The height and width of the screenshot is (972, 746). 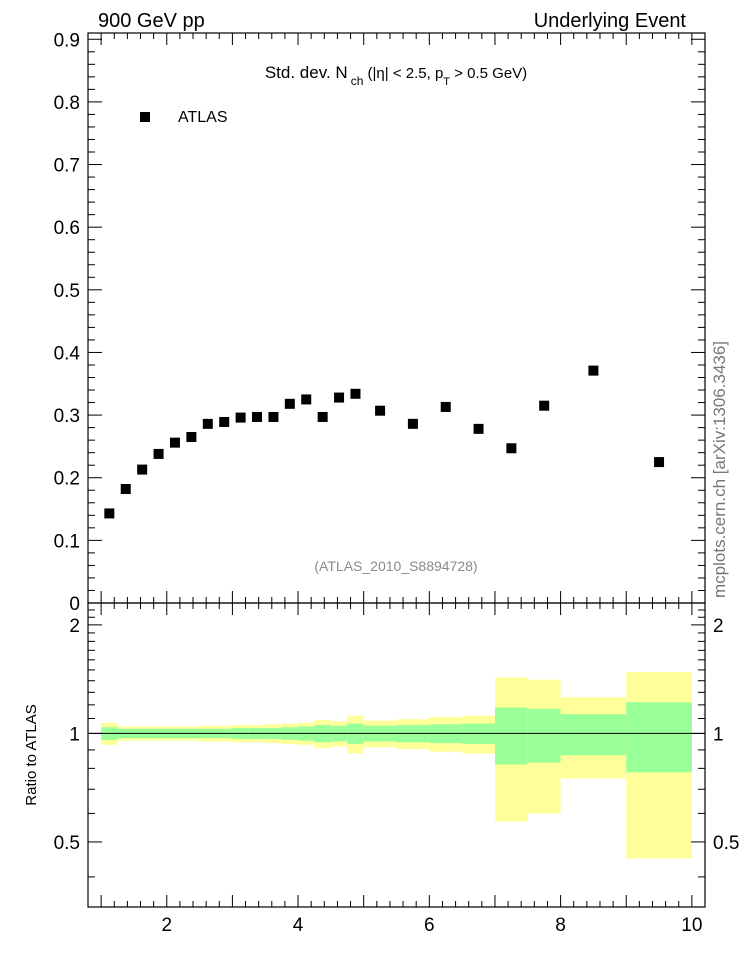 What do you see at coordinates (151, 21) in the screenshot?
I see `header-left: 900 GeV pp` at bounding box center [151, 21].